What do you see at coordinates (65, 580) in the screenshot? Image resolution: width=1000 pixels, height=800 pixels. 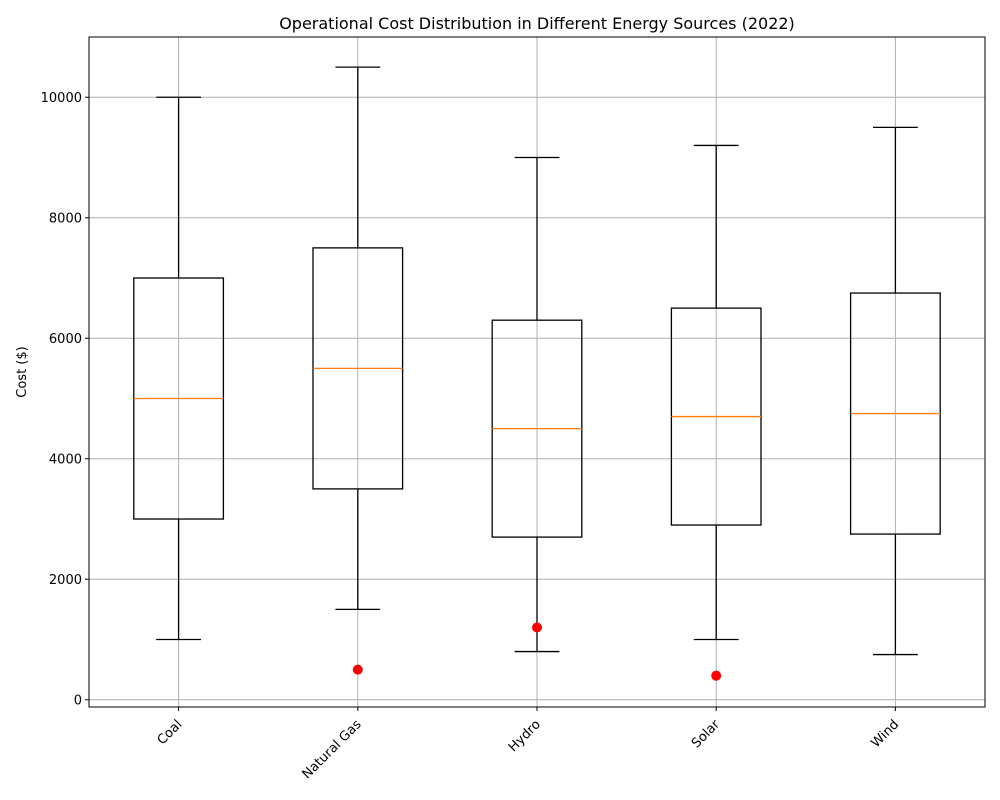 I see `y-tick-label: 2000` at bounding box center [65, 580].